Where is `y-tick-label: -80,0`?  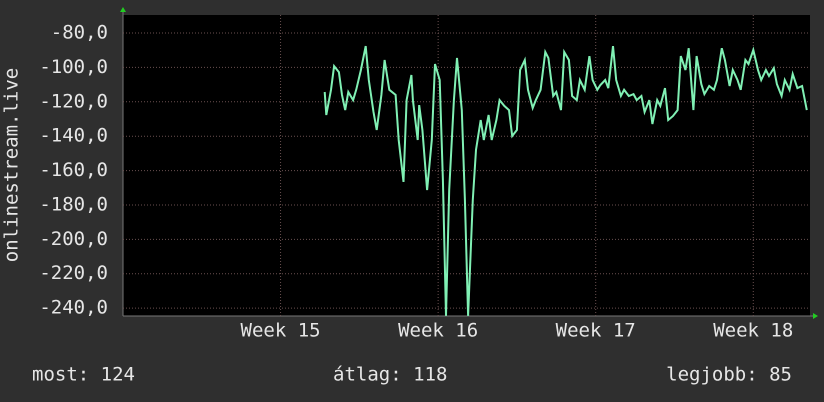 y-tick-label: -80,0 is located at coordinates (79, 33).